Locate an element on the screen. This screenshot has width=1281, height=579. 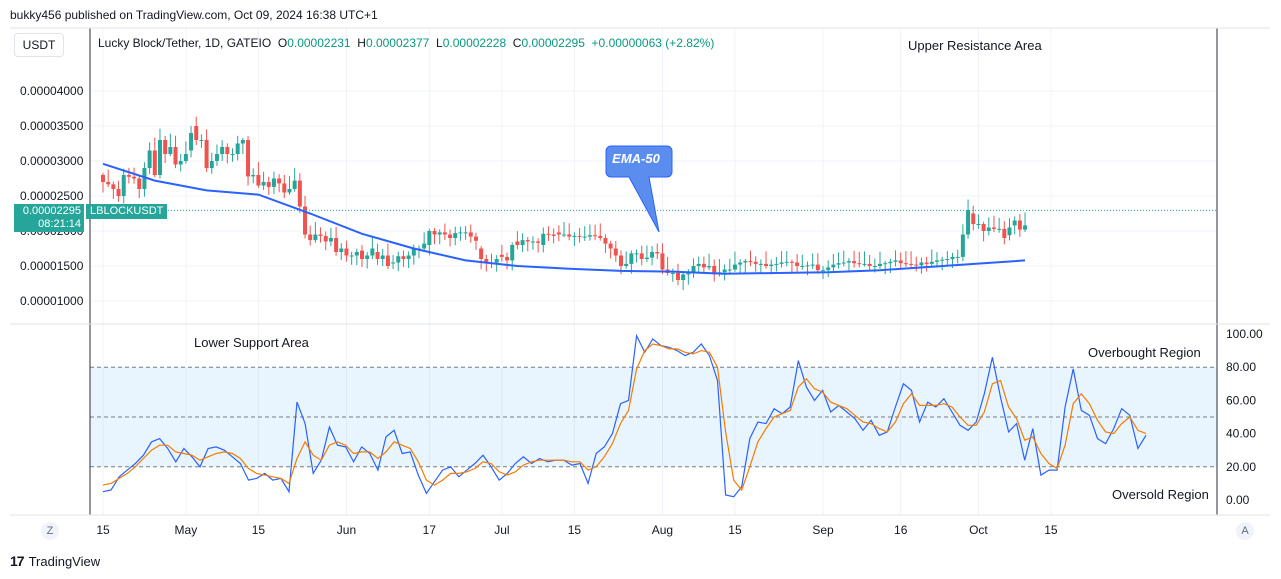
tradingview-logo-icon: 17 is located at coordinates (17, 561).